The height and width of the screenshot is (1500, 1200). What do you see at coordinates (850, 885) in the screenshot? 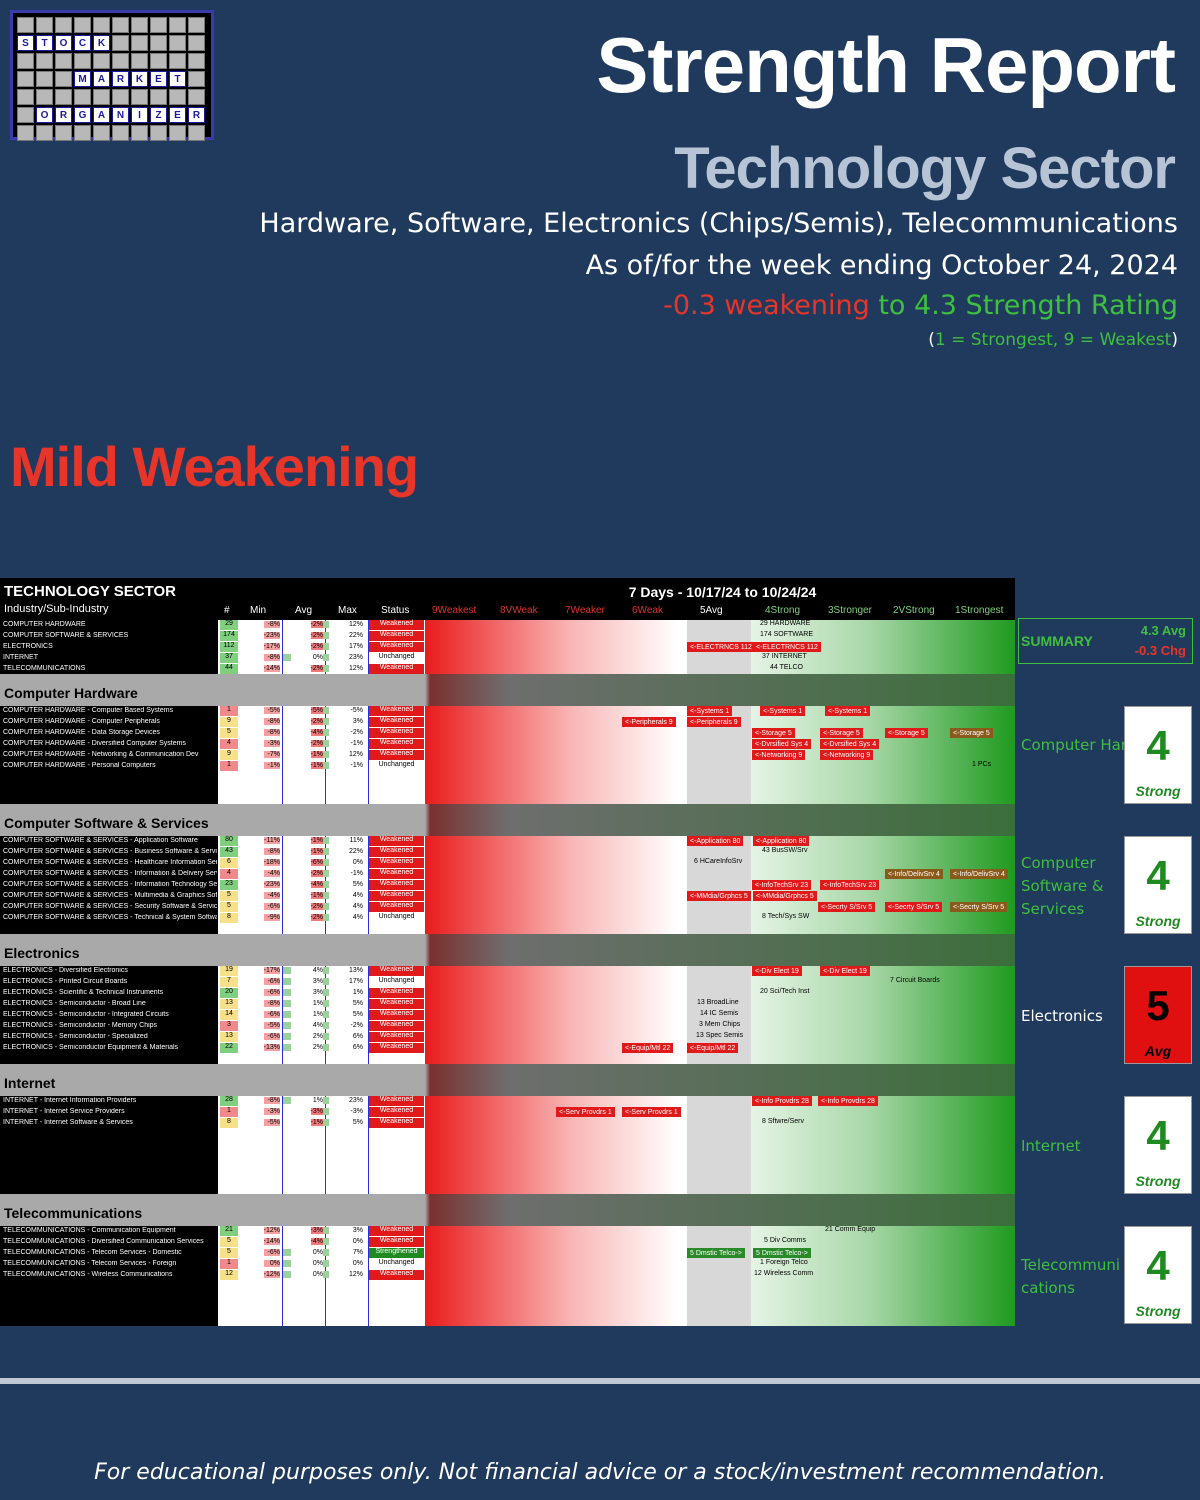
I see `movement-chip: <-InfoTechSrv 23` at bounding box center [850, 885].